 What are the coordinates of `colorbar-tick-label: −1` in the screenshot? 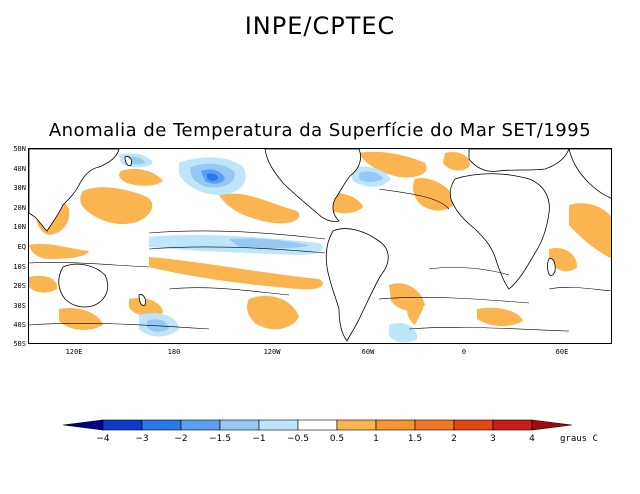 It's located at (259, 439).